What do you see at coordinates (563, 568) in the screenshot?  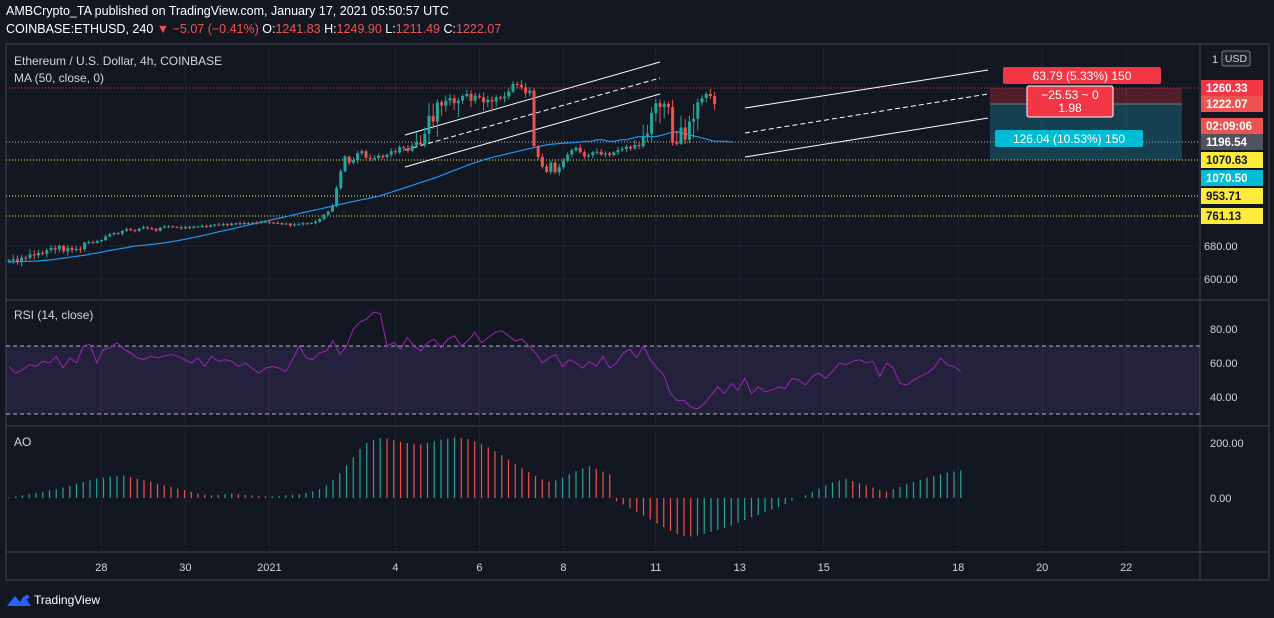 I see `x-tick-label: 8` at bounding box center [563, 568].